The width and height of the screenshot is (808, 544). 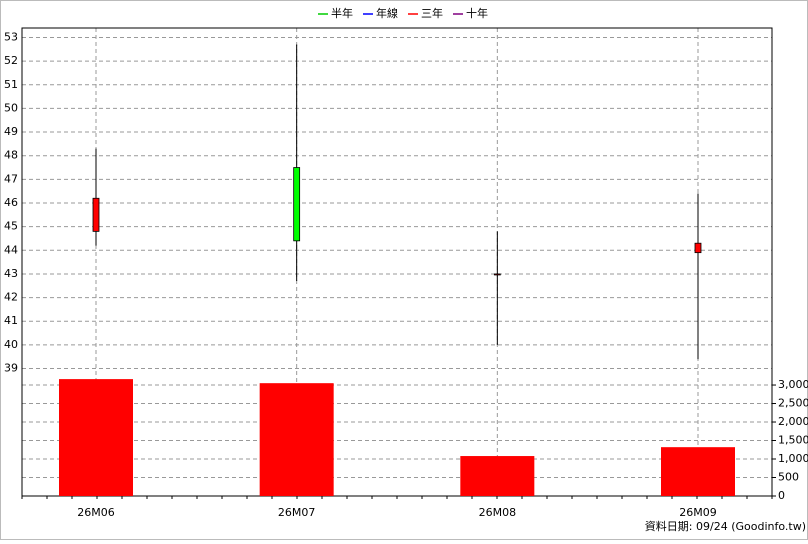 What do you see at coordinates (793, 403) in the screenshot?
I see `y2-tick-label: 2,500` at bounding box center [793, 403].